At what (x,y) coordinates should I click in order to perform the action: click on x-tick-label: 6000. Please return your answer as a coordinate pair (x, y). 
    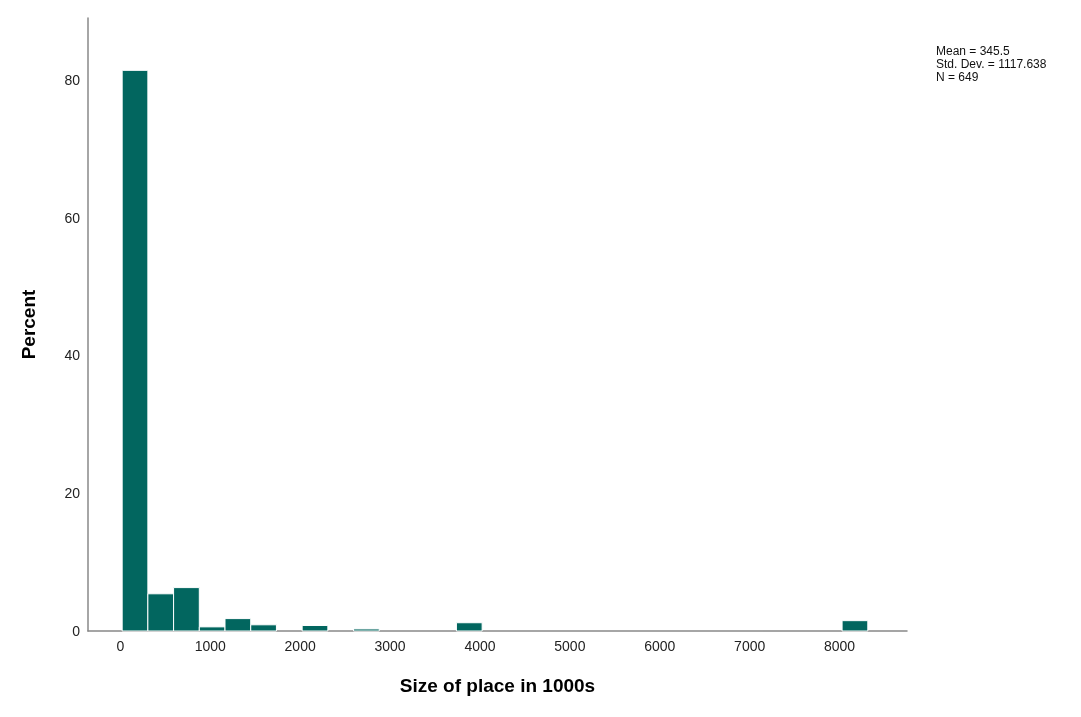
    Looking at the image, I should click on (660, 646).